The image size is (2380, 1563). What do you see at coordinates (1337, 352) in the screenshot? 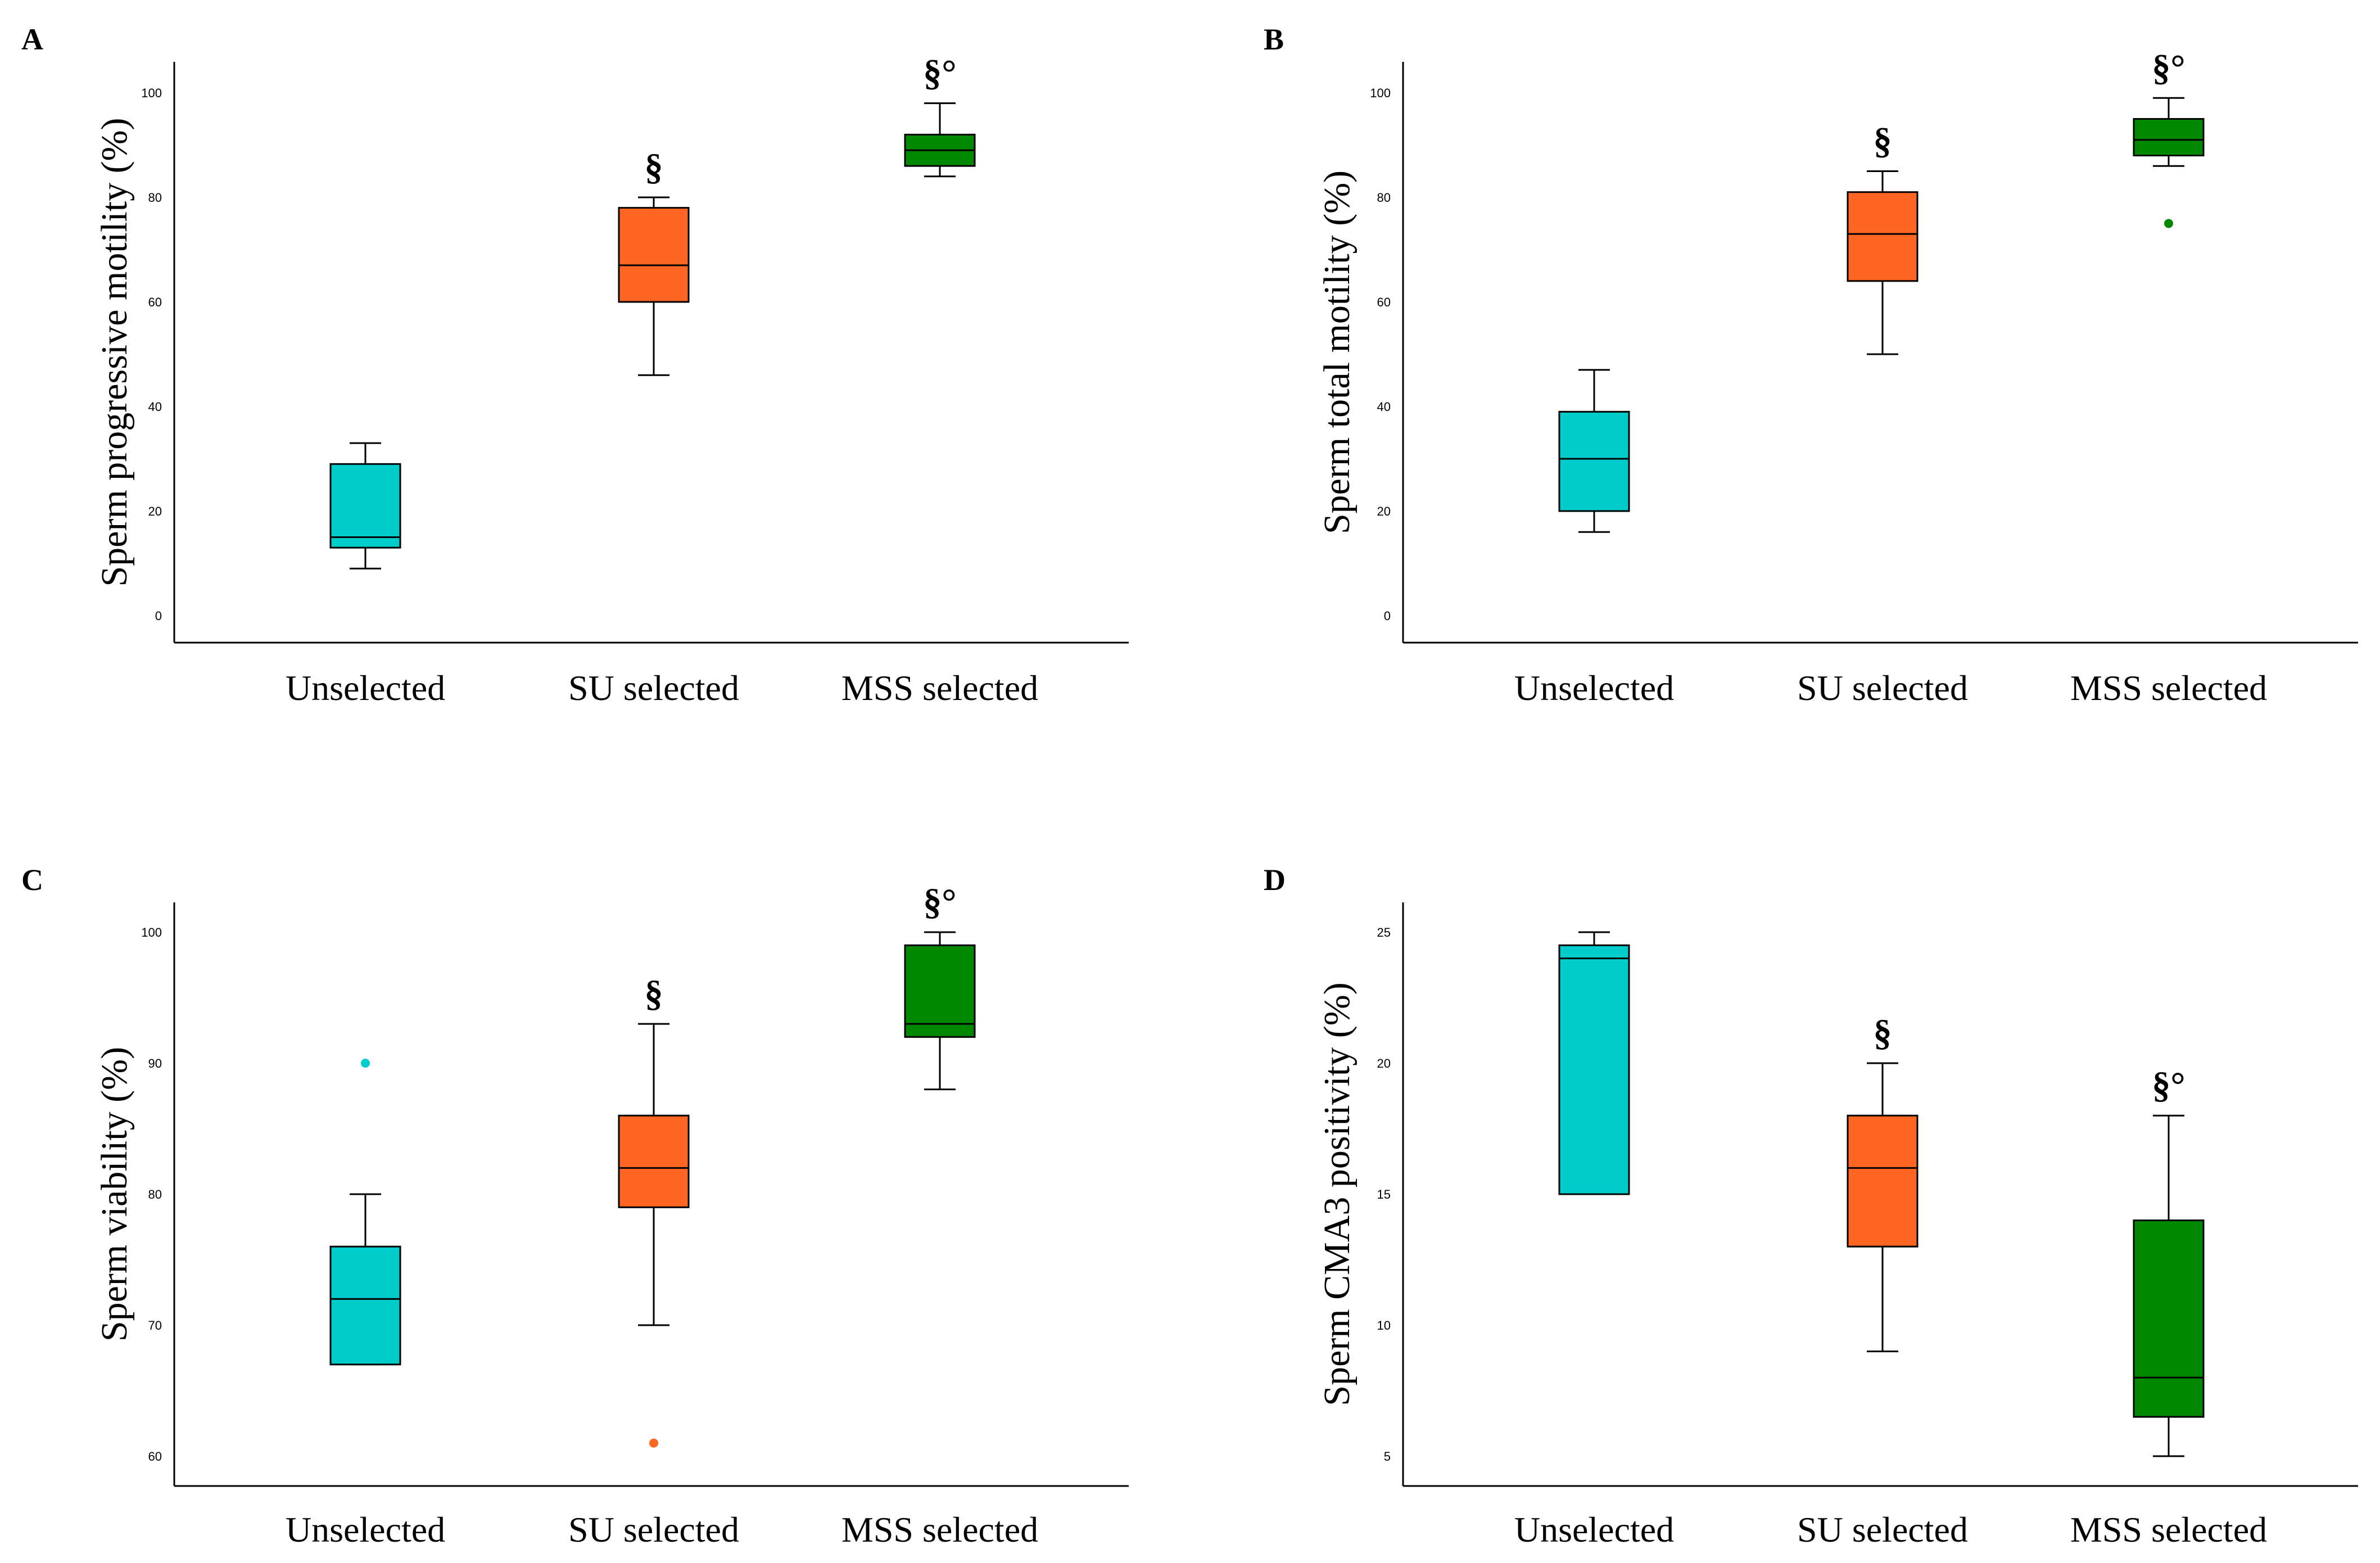
I see `y-axis-label: Sperm total motility (%)` at bounding box center [1337, 352].